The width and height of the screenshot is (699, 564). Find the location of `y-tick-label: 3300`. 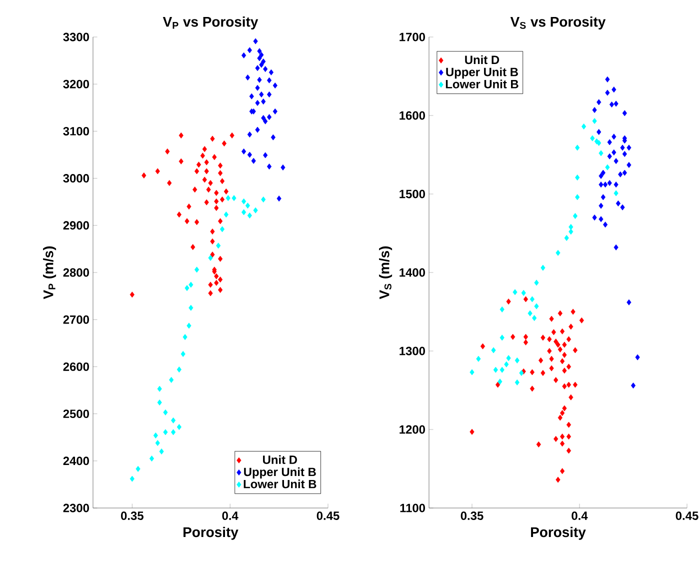

y-tick-label: 3300 is located at coordinates (76, 37).